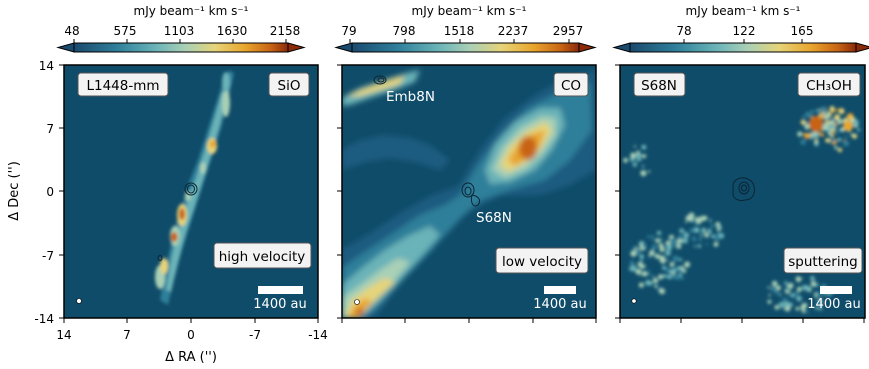 The image size is (869, 369). I want to click on colorbar-2-tick: 79, so click(348, 31).